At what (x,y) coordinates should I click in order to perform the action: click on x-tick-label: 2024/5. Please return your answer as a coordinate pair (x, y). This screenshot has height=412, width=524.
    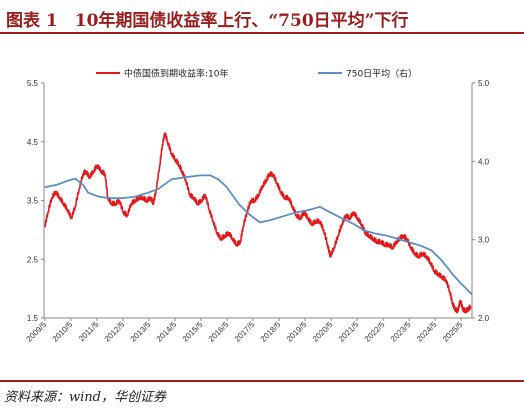
    Looking at the image, I should click on (427, 332).